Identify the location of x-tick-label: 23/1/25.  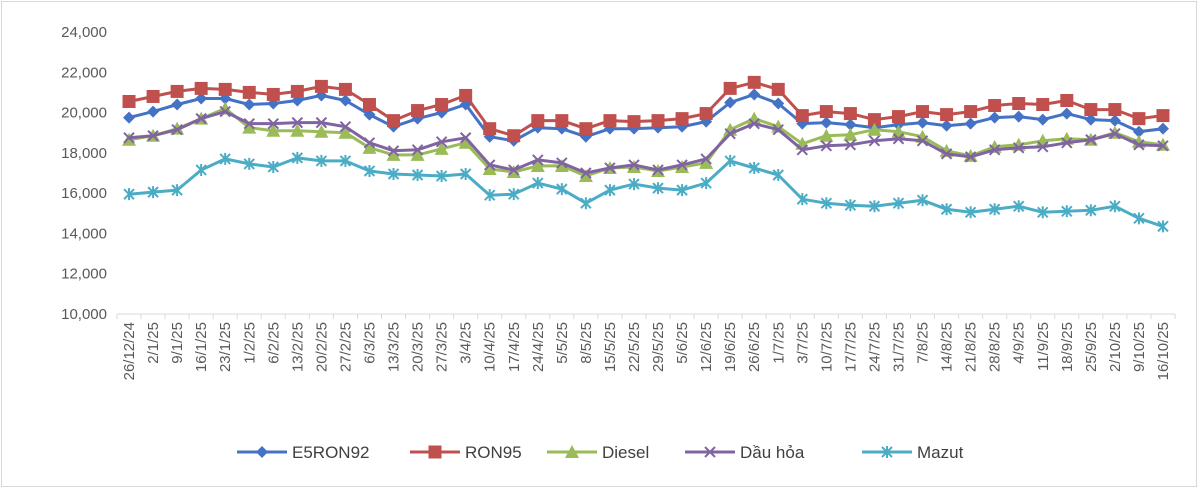
(225, 347).